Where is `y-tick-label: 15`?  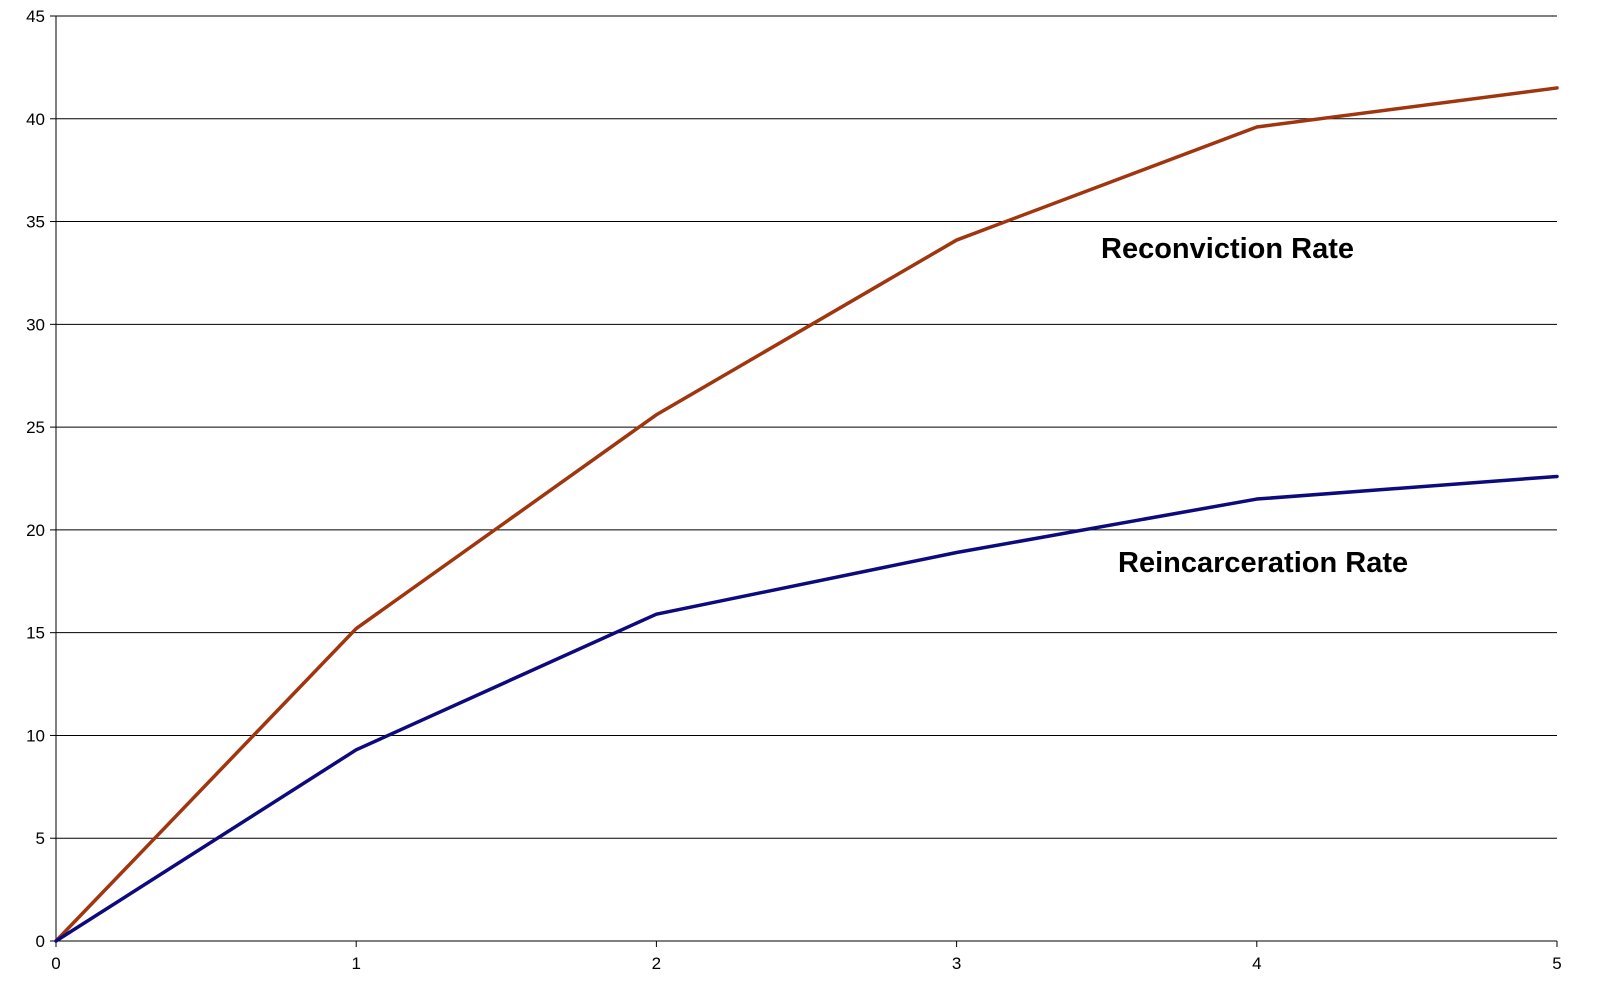 y-tick-label: 15 is located at coordinates (35, 633).